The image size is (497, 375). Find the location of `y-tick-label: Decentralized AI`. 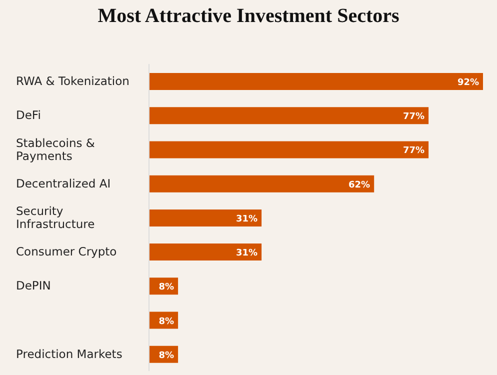

y-tick-label: Decentralized AI is located at coordinates (63, 183).